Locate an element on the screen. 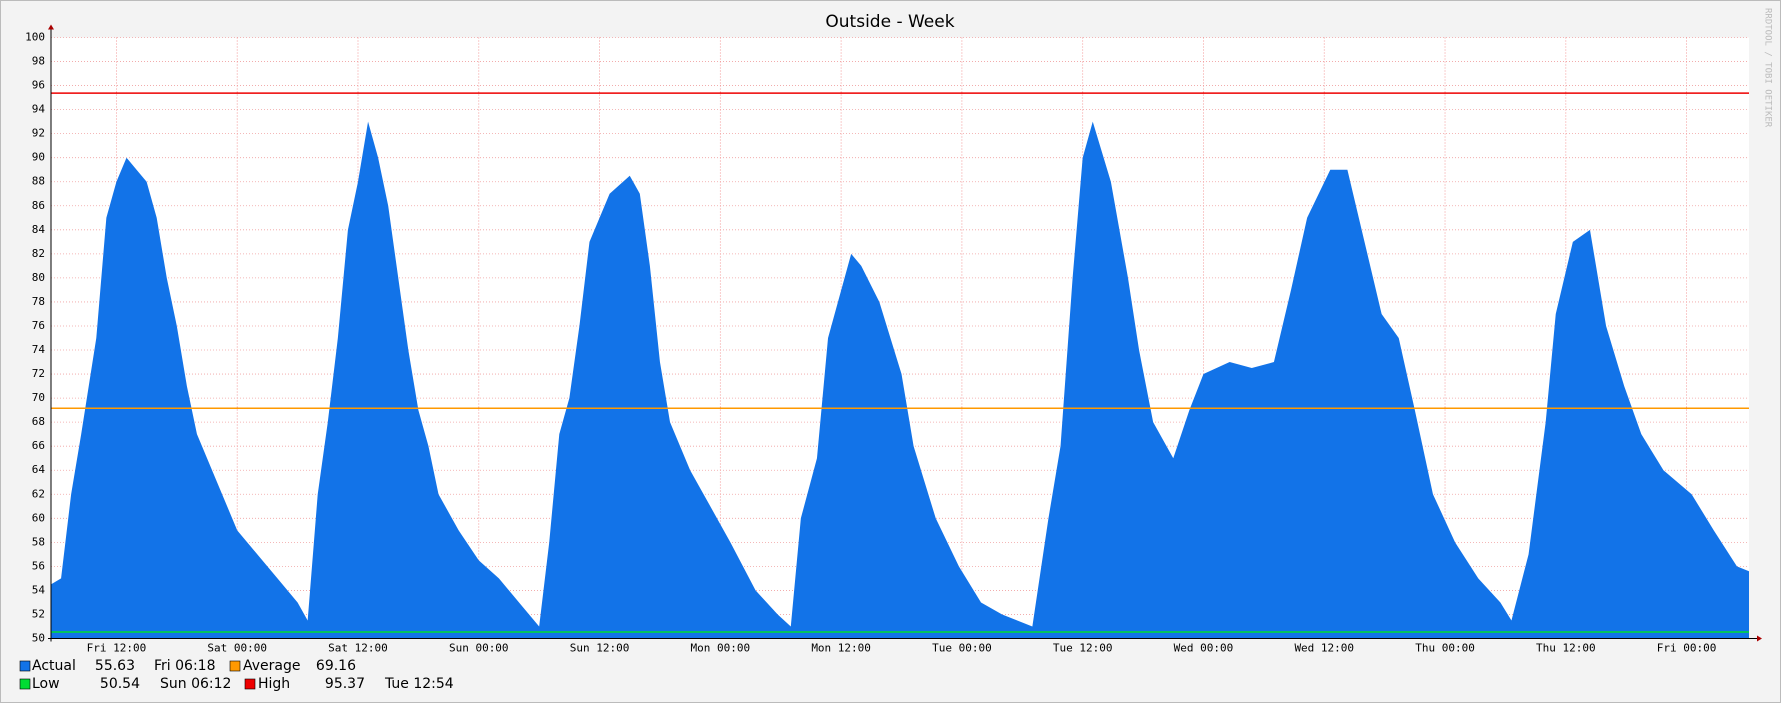 The width and height of the screenshot is (1781, 703). x-tick-label: Thu 00:00 is located at coordinates (1445, 648).